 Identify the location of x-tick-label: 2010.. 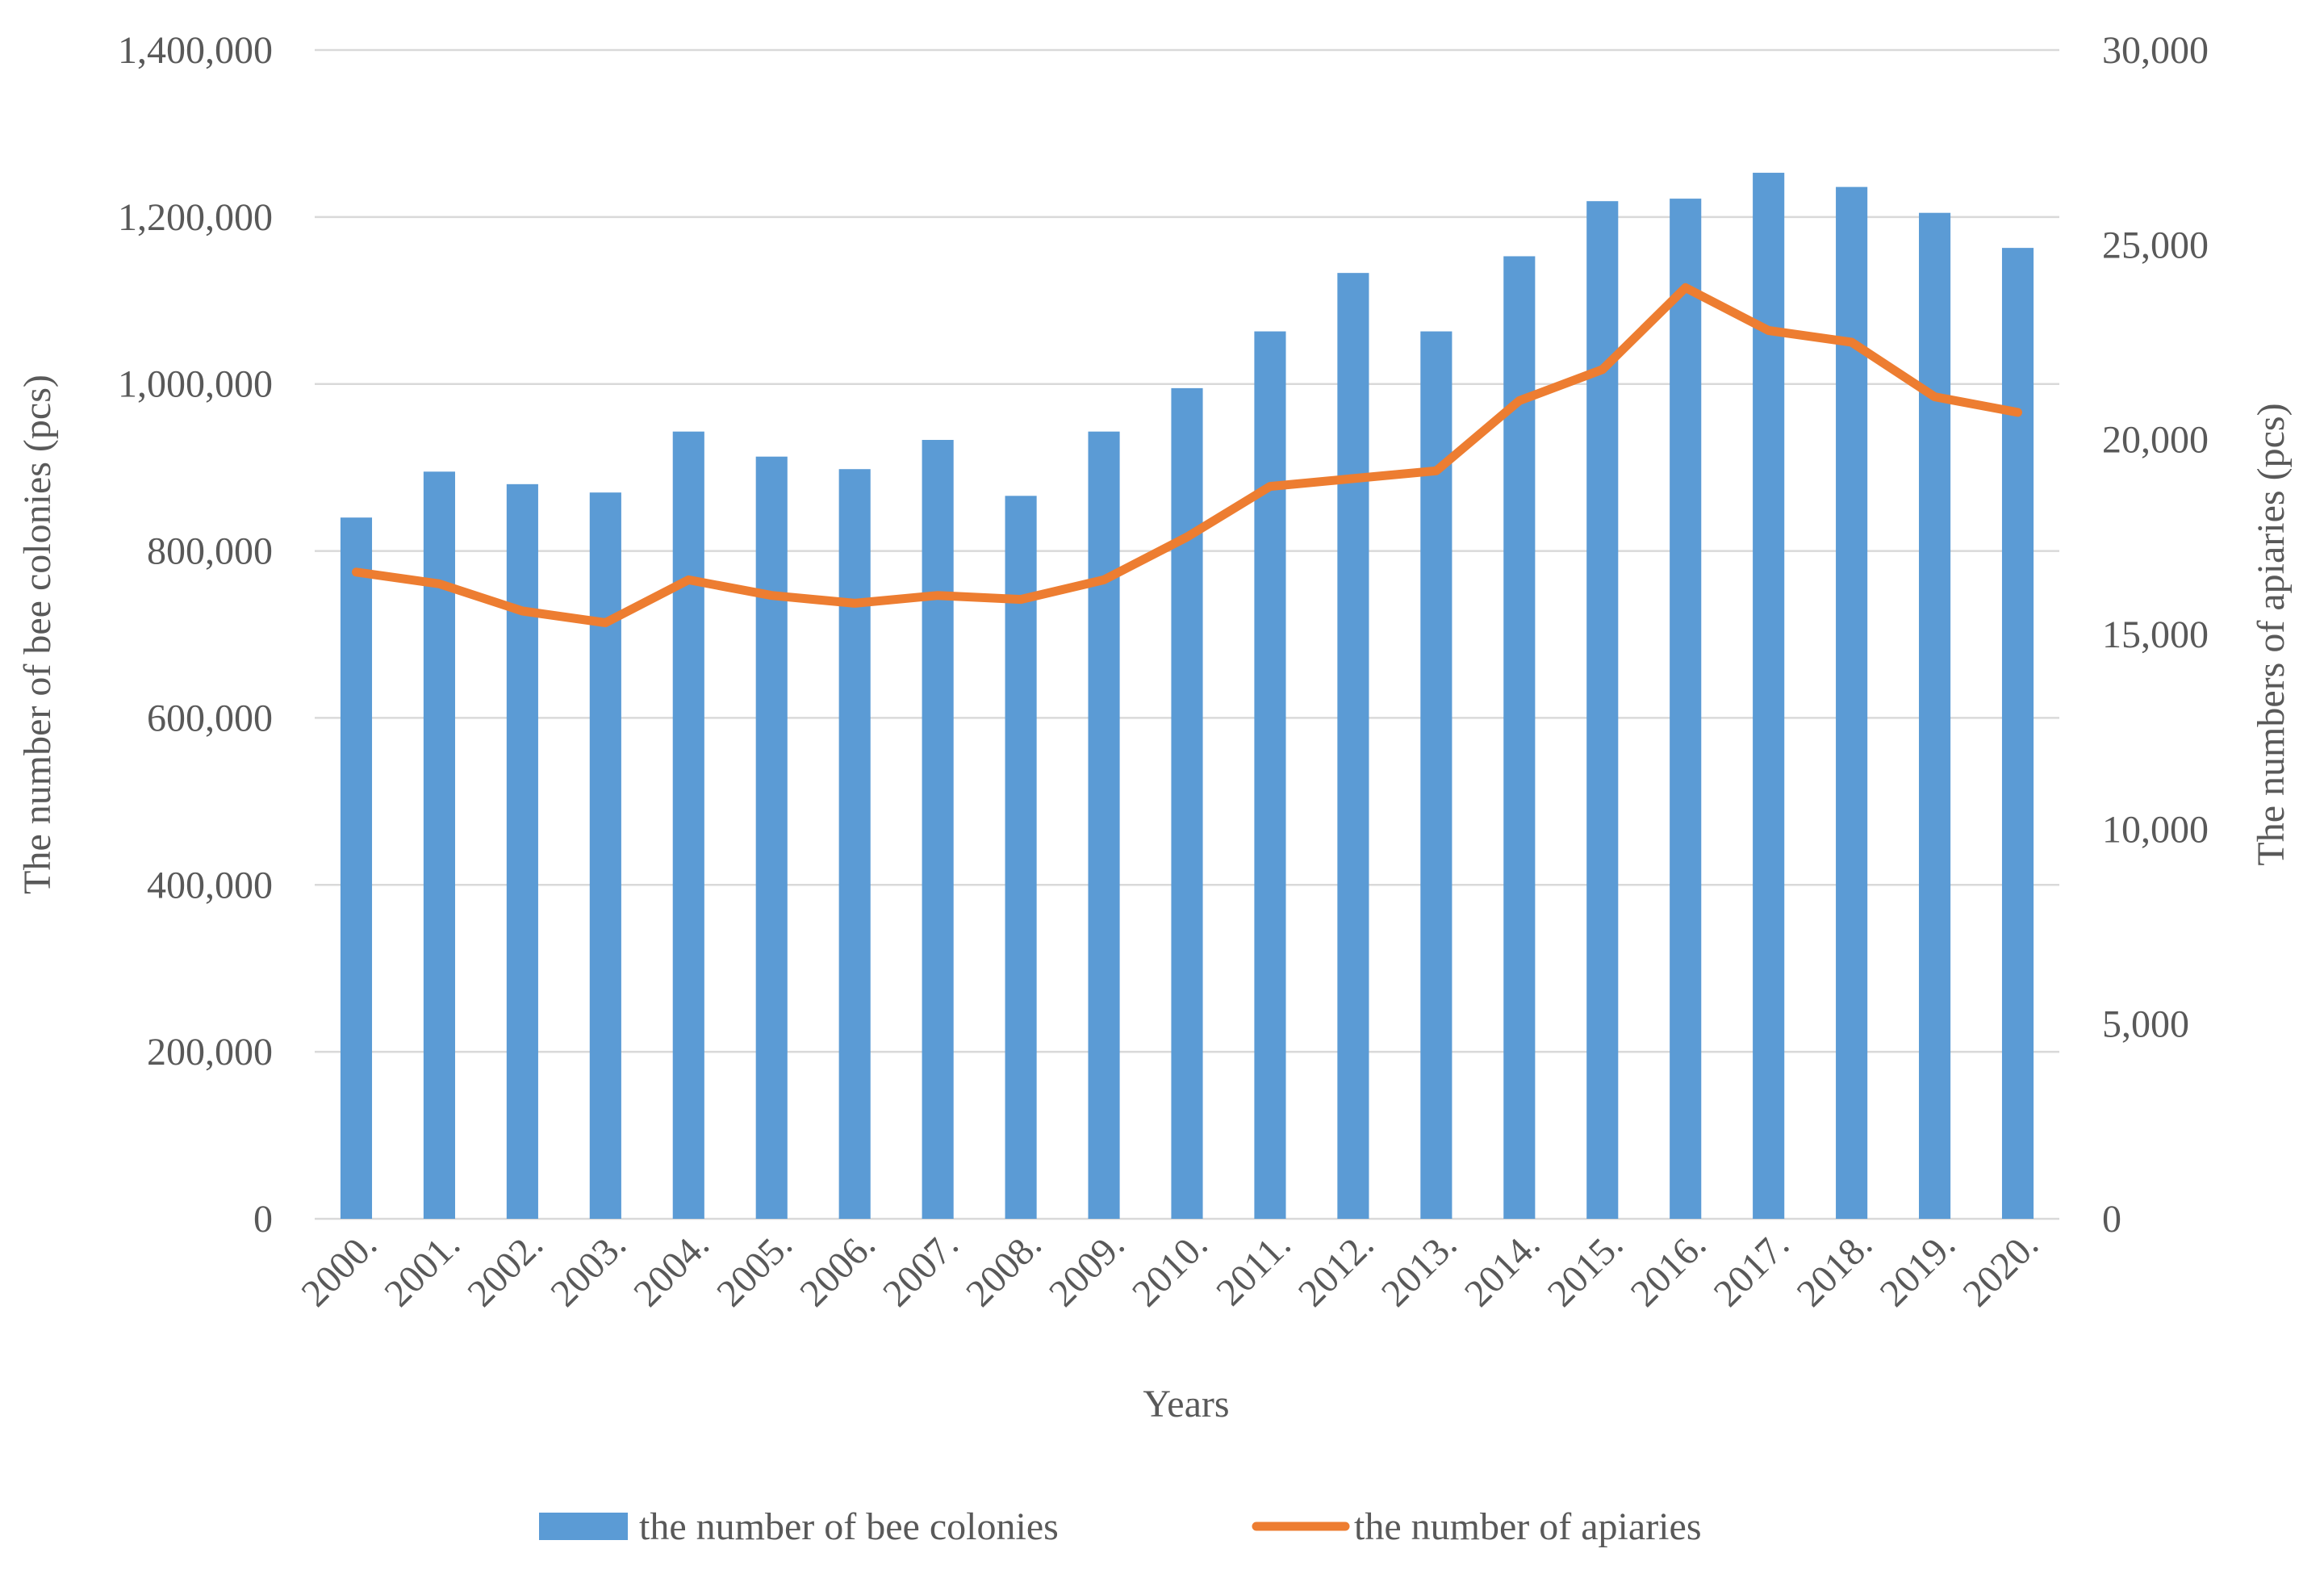
(1170, 1269).